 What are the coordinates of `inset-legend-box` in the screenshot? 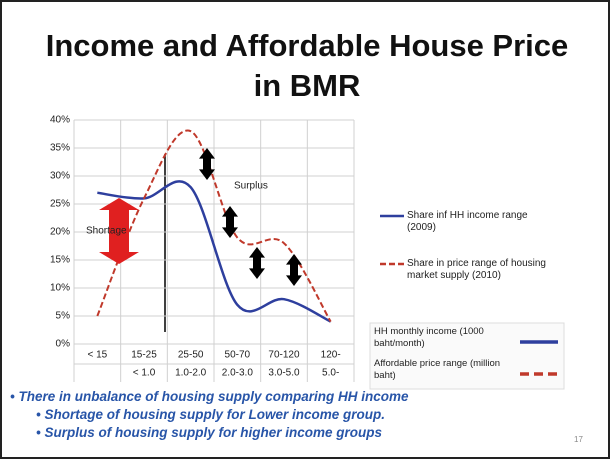 It's located at (467, 356).